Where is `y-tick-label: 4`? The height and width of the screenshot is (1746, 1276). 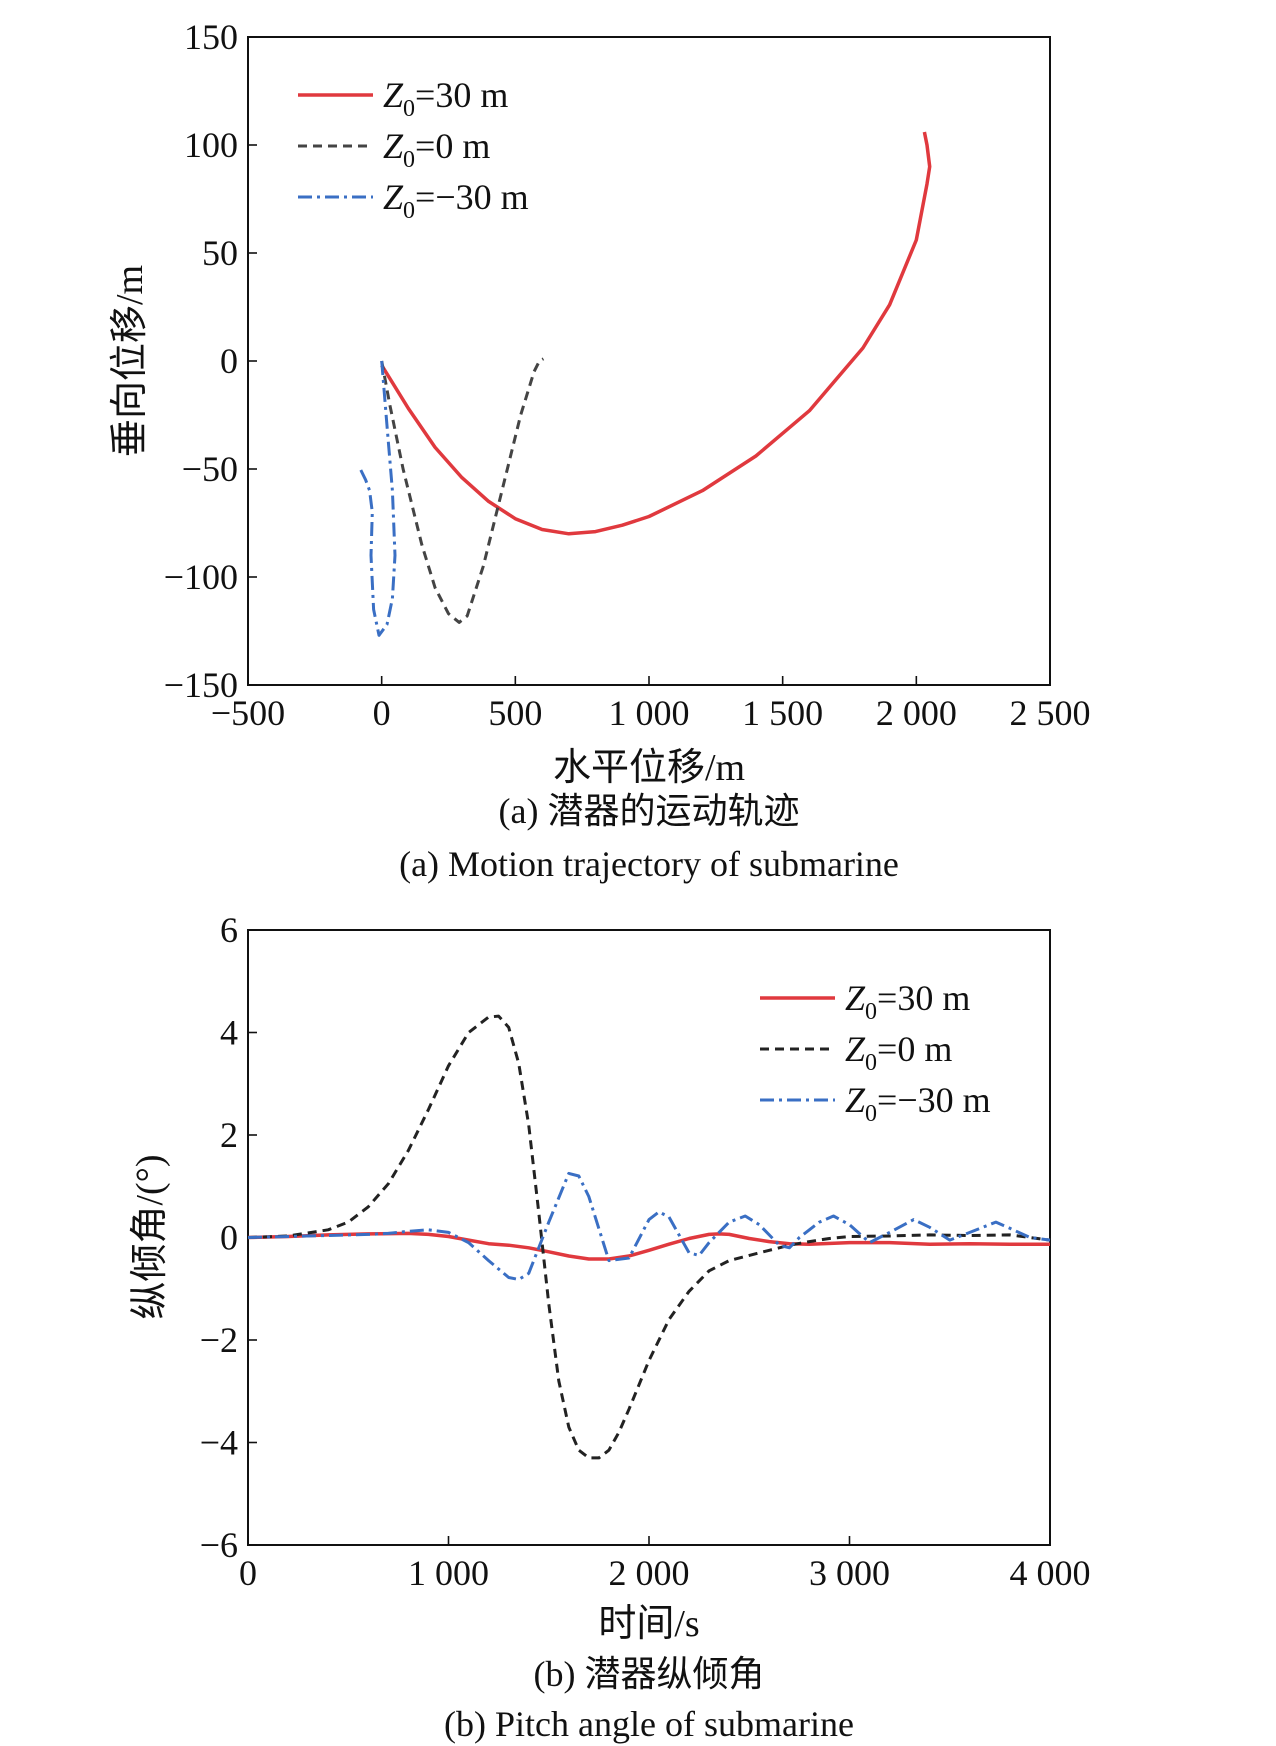 y-tick-label: 4 is located at coordinates (229, 1033).